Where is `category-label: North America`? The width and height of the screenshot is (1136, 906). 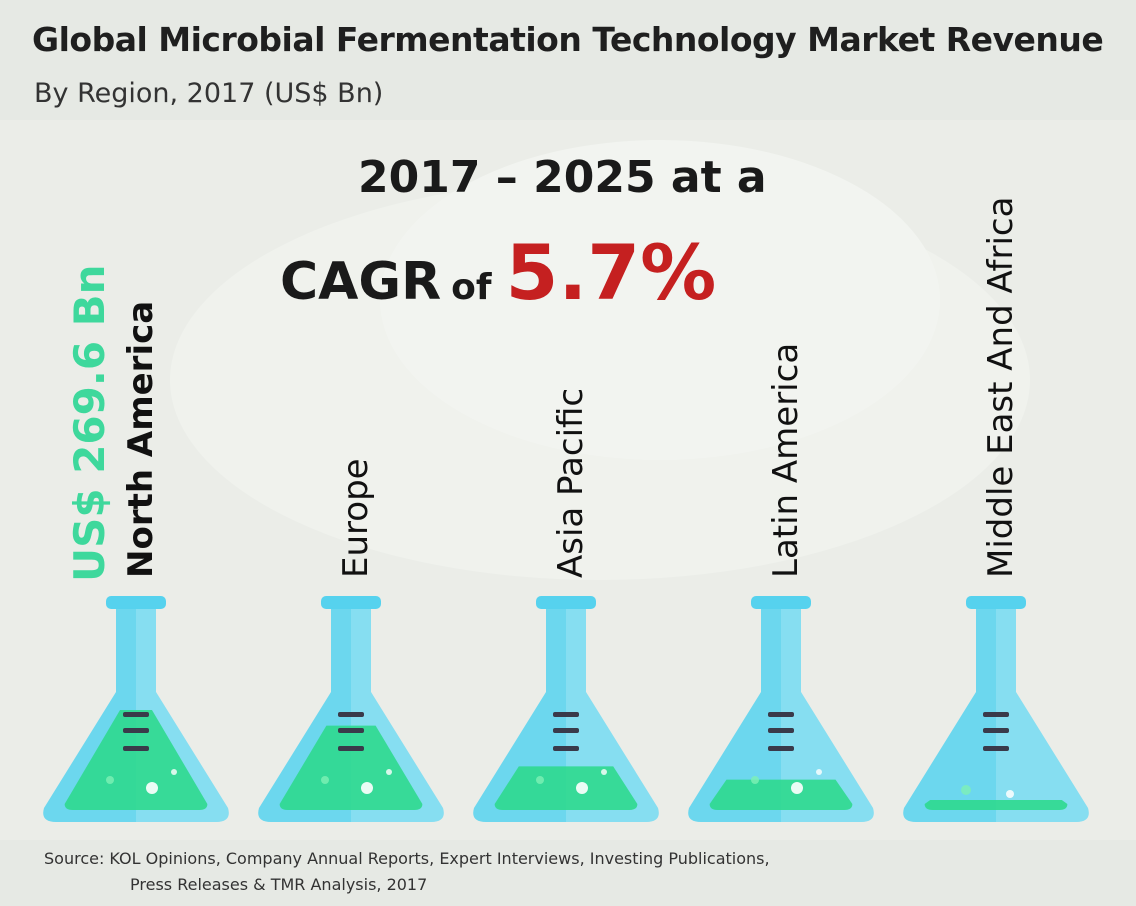 category-label: North America is located at coordinates (141, 439).